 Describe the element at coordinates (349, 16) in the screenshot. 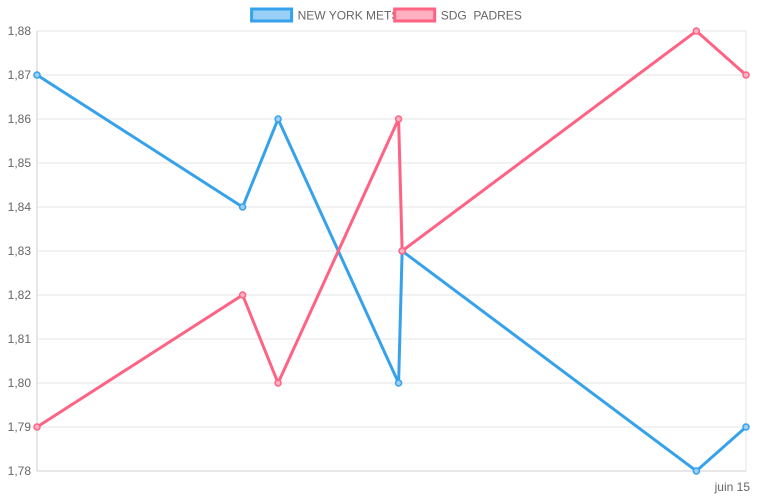

I see `legend-label: NEW YORK METS` at that location.